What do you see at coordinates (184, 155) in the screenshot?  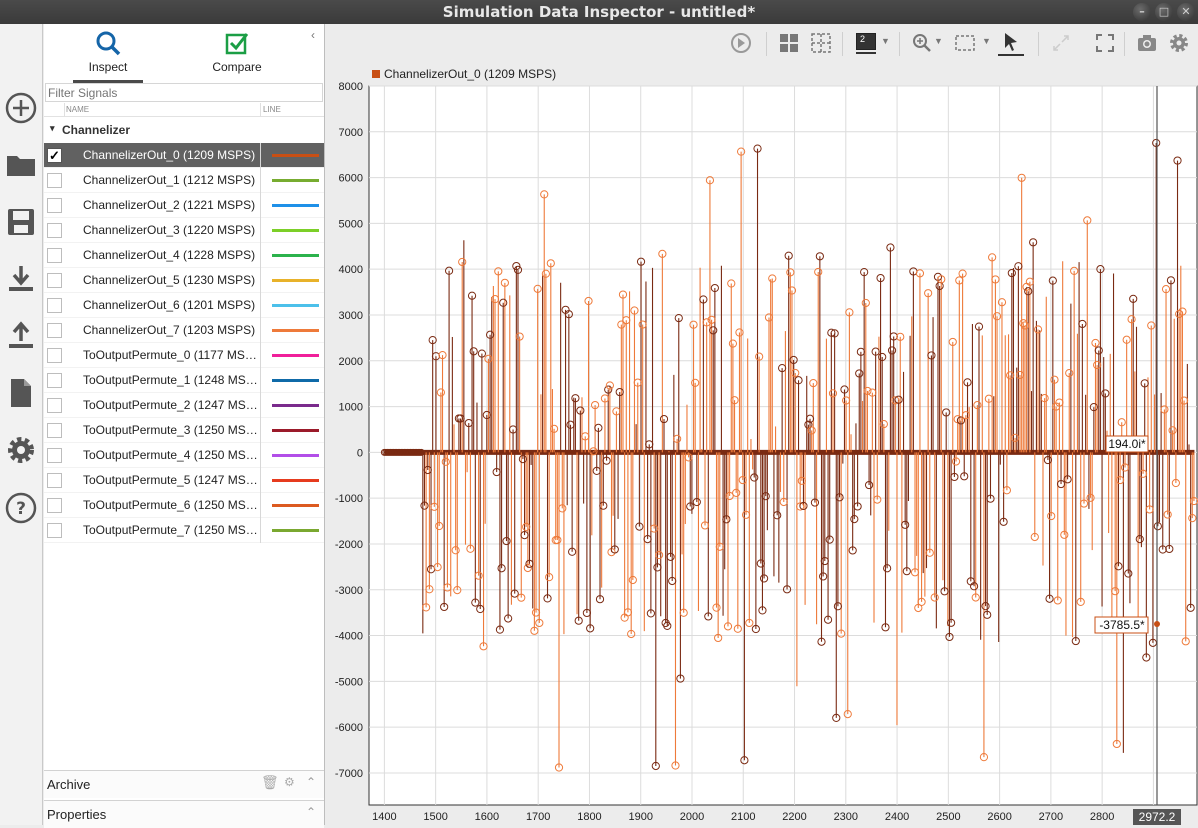 I see `signal-row: ✓ ChannelizerOut_0 (1209 MSPS)` at bounding box center [184, 155].